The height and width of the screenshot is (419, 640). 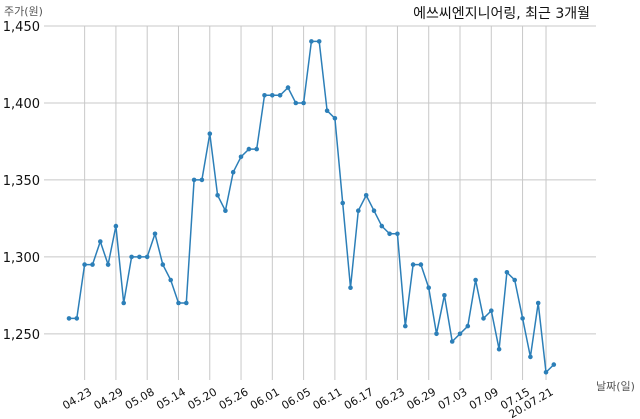 I want to click on y-tick-label: 1,450, so click(x=21, y=27).